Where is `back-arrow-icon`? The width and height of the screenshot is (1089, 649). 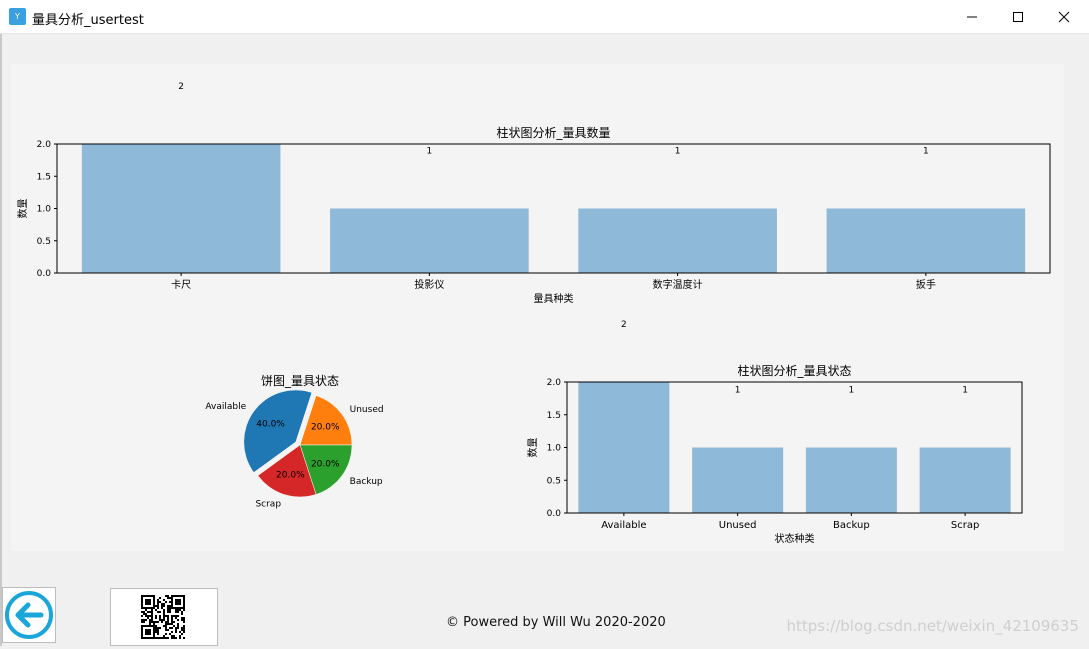 back-arrow-icon is located at coordinates (29, 615).